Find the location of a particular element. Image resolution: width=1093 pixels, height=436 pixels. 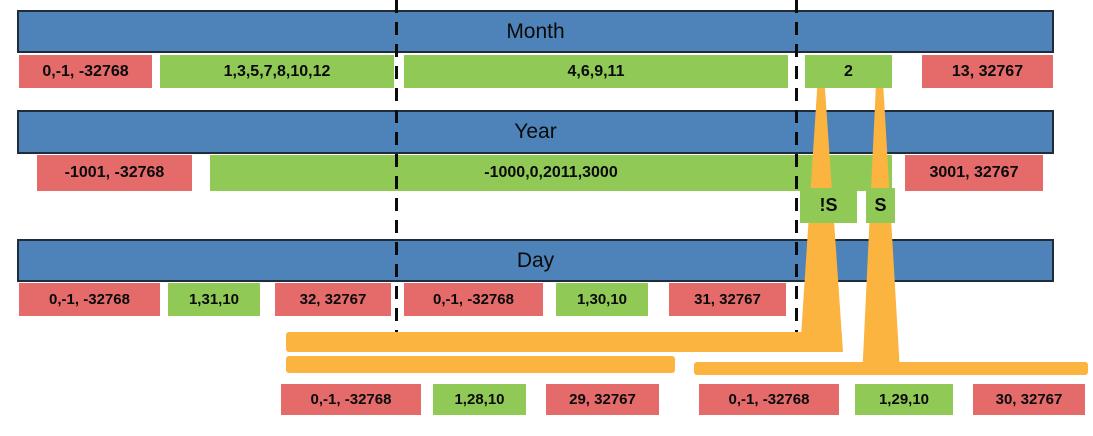

day-title: Day is located at coordinates (535, 260).